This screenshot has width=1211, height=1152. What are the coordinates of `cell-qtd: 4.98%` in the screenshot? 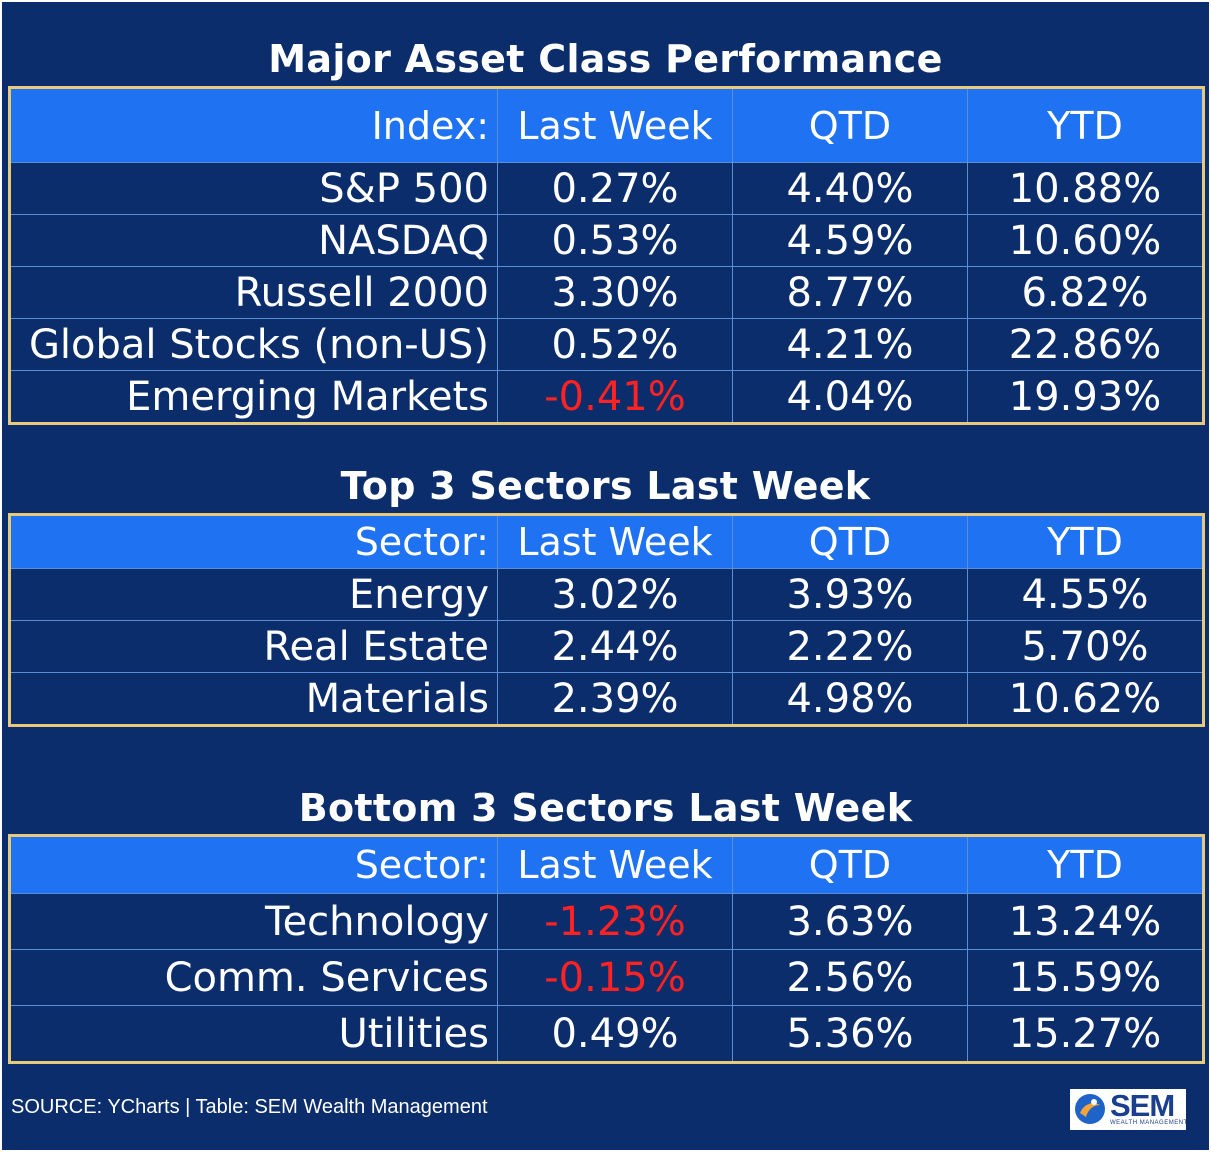 It's located at (850, 699).